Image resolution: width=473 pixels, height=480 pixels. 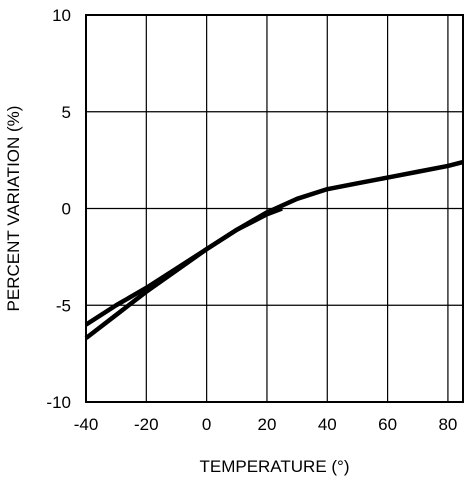 What do you see at coordinates (274, 466) in the screenshot?
I see `x-axis-title: TEMPERATURE (°)` at bounding box center [274, 466].